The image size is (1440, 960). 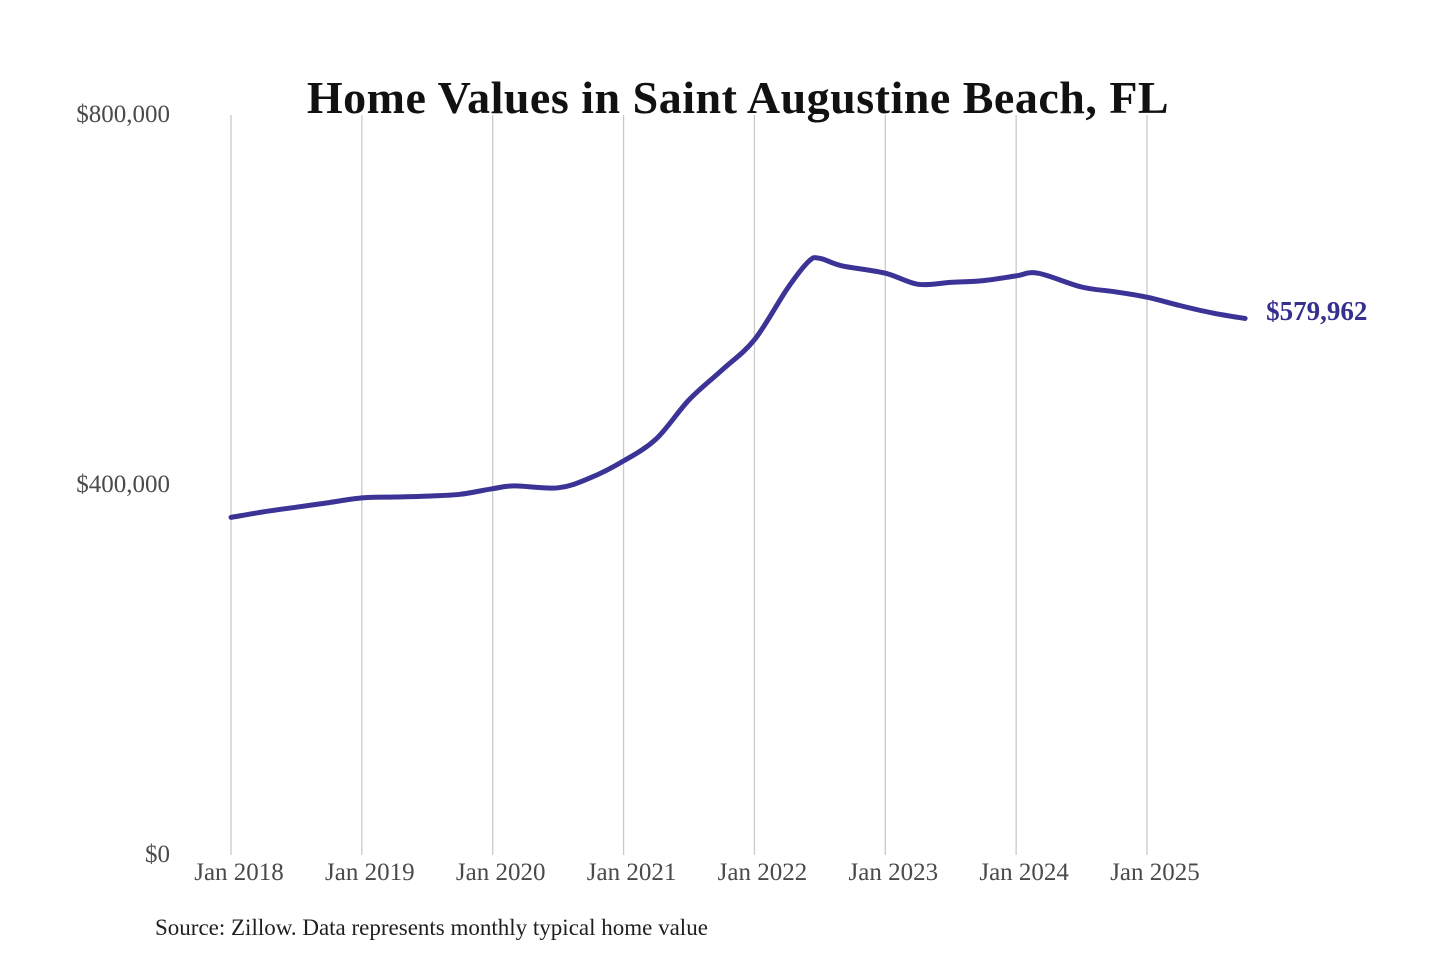 I want to click on current-value-label: $579,962, so click(x=1317, y=310).